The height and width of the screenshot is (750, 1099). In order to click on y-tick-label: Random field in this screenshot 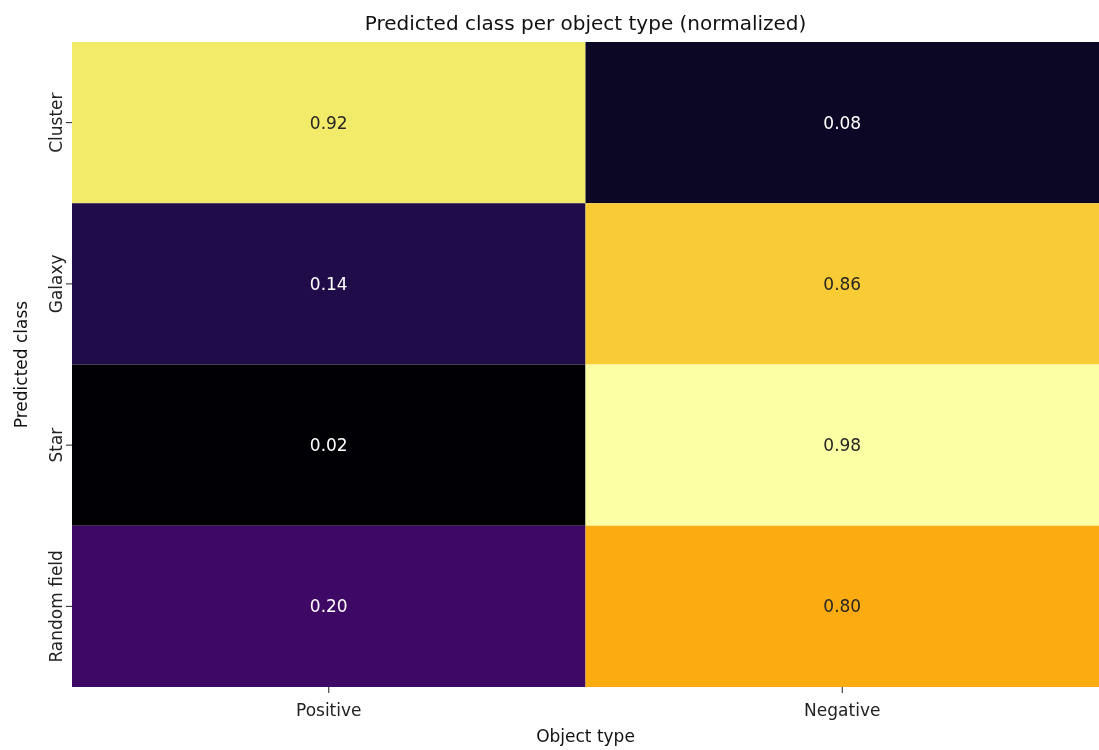, I will do `click(56, 606)`.